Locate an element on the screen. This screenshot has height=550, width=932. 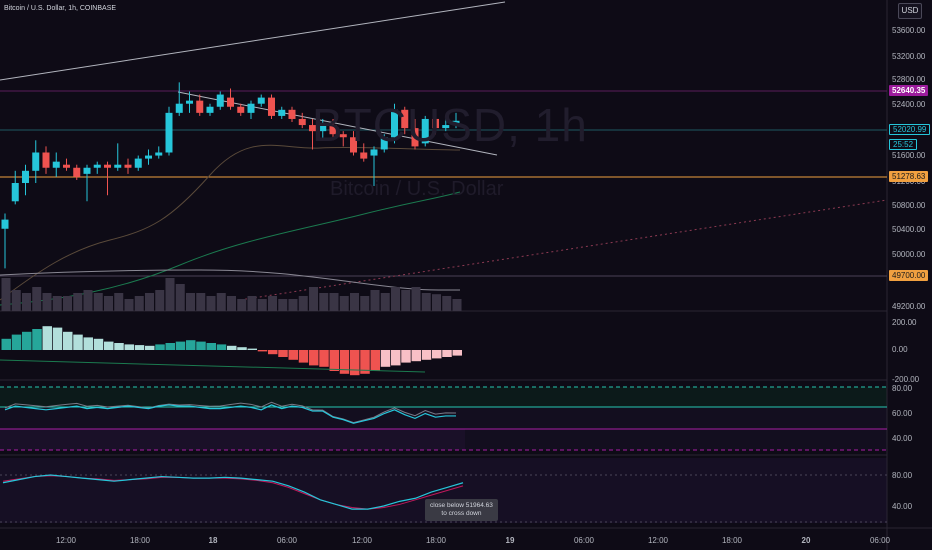
rsi-signal-line is located at coordinates (230, 412).